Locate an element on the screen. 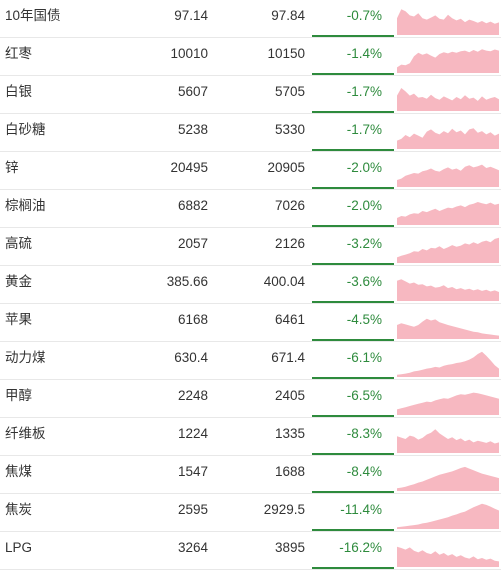 The width and height of the screenshot is (501, 579). table-row: 焦炭 2595 2929.5 -11.4% is located at coordinates (250, 513).